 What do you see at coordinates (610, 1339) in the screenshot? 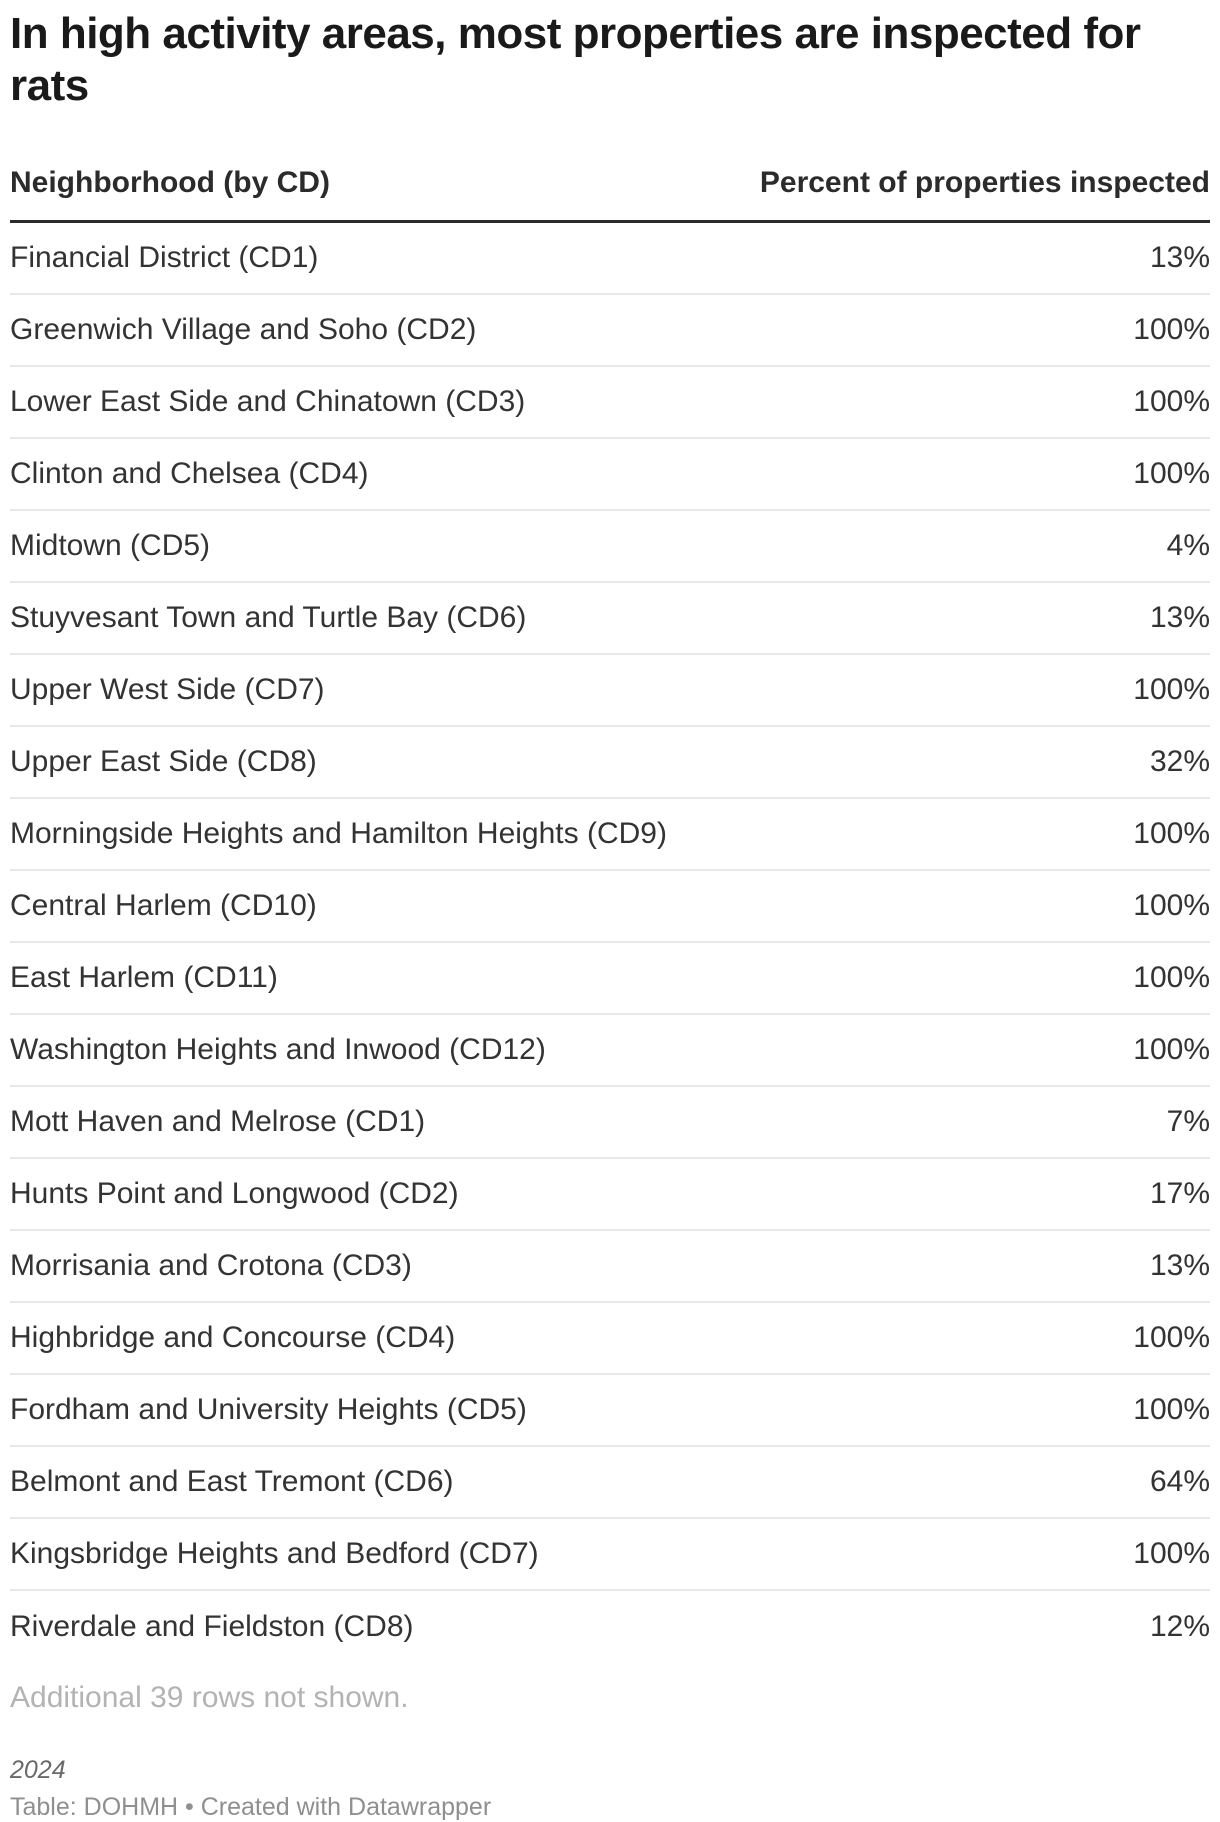
I see `table-row: Highbridge and Concourse (CD4) 100%` at bounding box center [610, 1339].